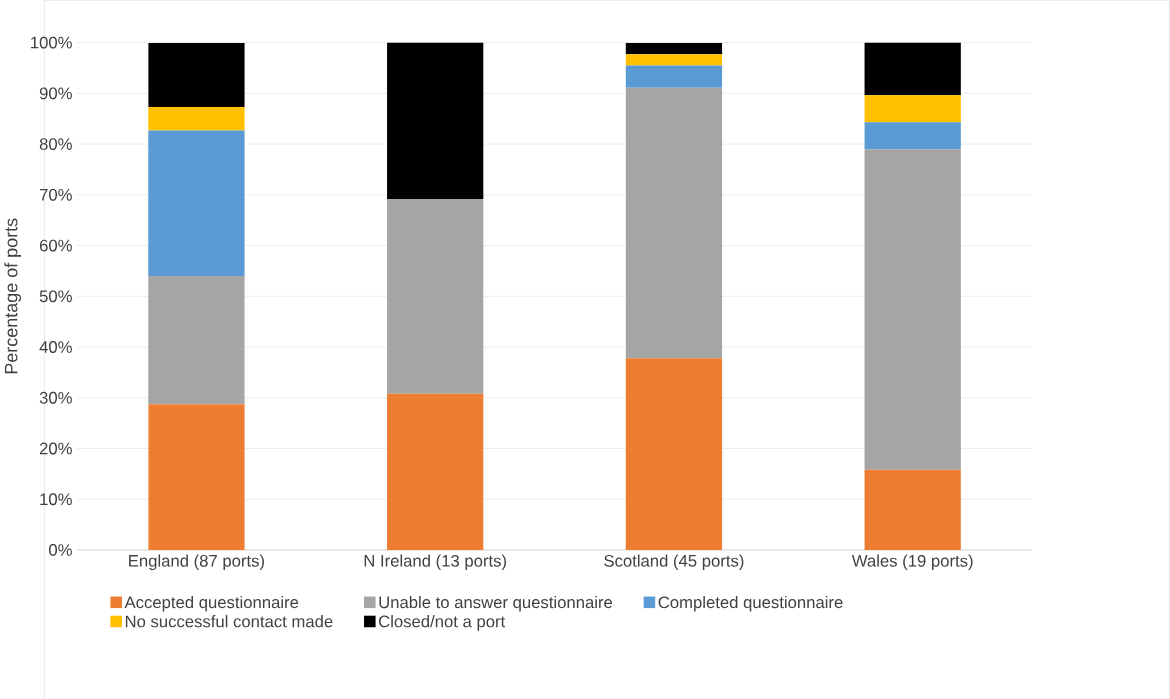  What do you see at coordinates (211, 603) in the screenshot?
I see `legend-label: Accepted questionnaire` at bounding box center [211, 603].